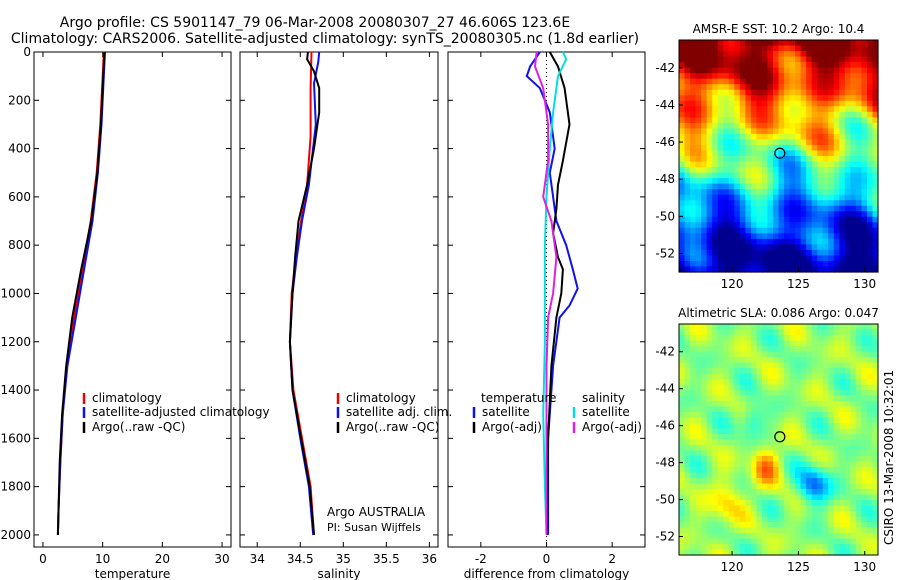  What do you see at coordinates (300, 559) in the screenshot?
I see `x-tick-label: 34.5` at bounding box center [300, 559].